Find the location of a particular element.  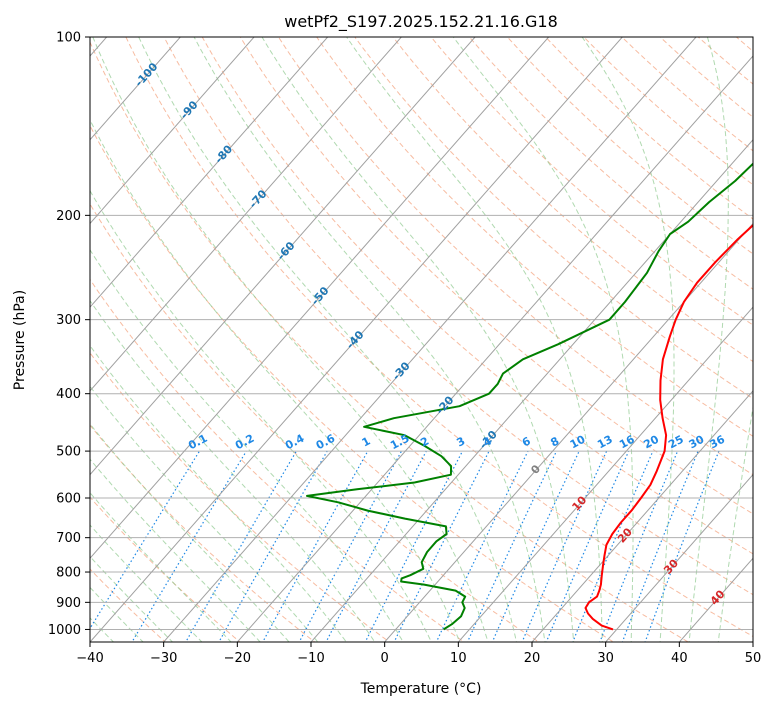

mixing-ratio-label: 8 is located at coordinates (554, 441).